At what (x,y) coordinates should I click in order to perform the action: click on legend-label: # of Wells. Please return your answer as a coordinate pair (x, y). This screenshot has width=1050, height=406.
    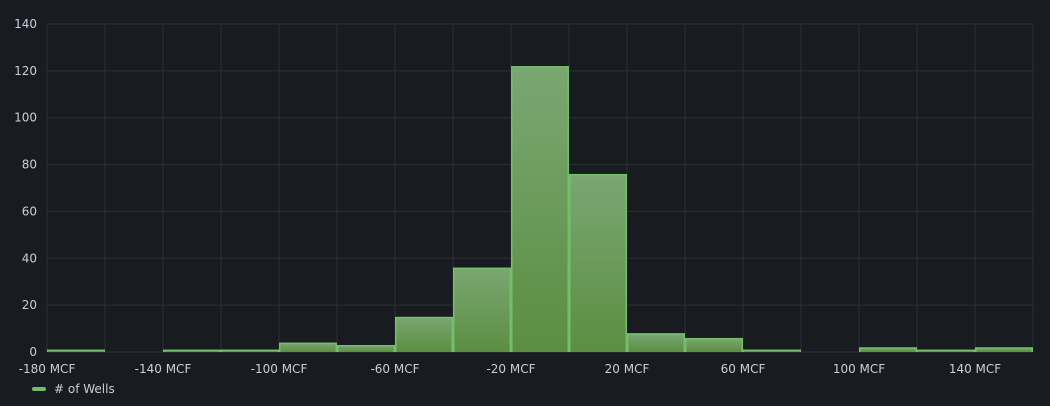
    Looking at the image, I should click on (84, 389).